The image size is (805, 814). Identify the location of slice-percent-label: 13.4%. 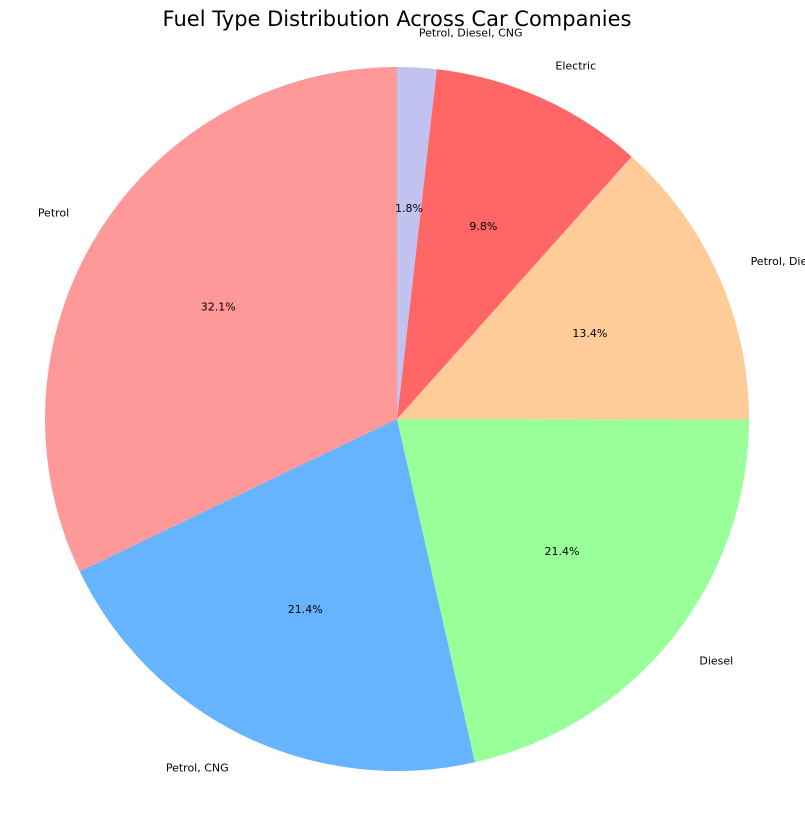
(589, 333).